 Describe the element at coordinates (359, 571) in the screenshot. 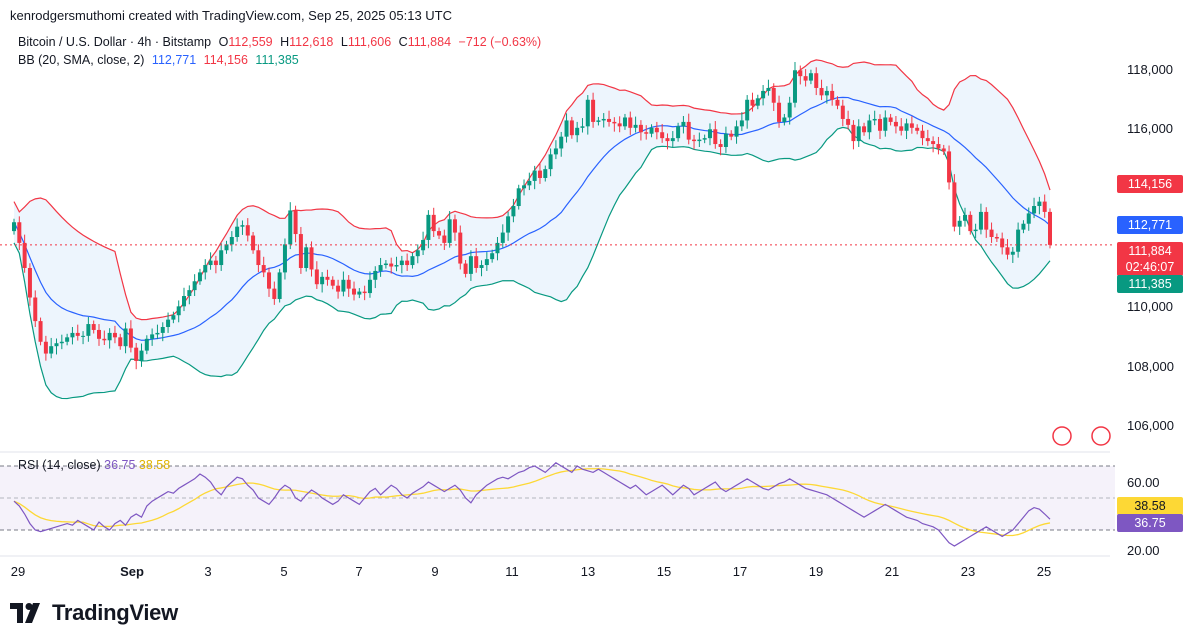

I see `time-tick-7: 7` at that location.